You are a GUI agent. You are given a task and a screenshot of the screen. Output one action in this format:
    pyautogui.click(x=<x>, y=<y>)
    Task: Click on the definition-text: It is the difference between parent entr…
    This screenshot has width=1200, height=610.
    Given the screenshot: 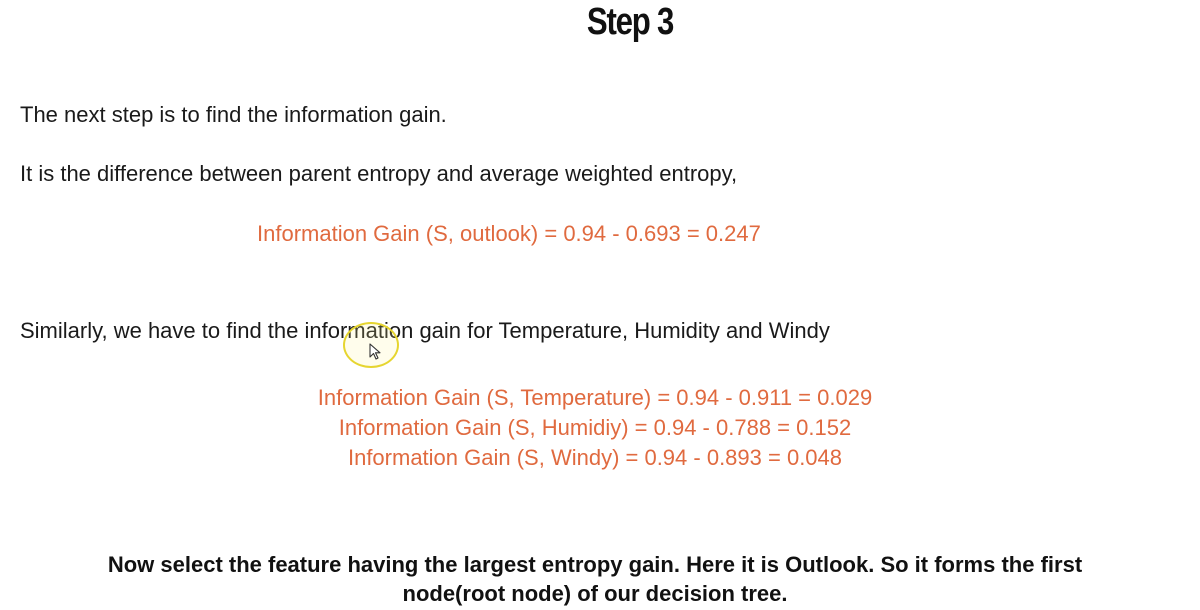 What is the action you would take?
    pyautogui.click(x=379, y=173)
    